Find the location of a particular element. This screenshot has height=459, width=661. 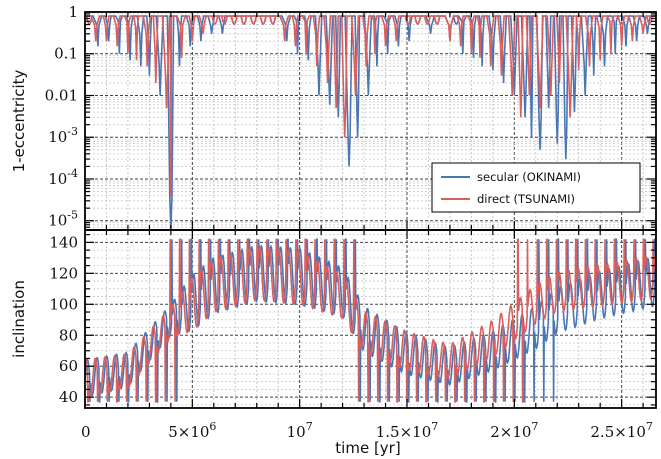

legend: secular (OKINAMI) direct (TSUNAMI) is located at coordinates (536, 187).